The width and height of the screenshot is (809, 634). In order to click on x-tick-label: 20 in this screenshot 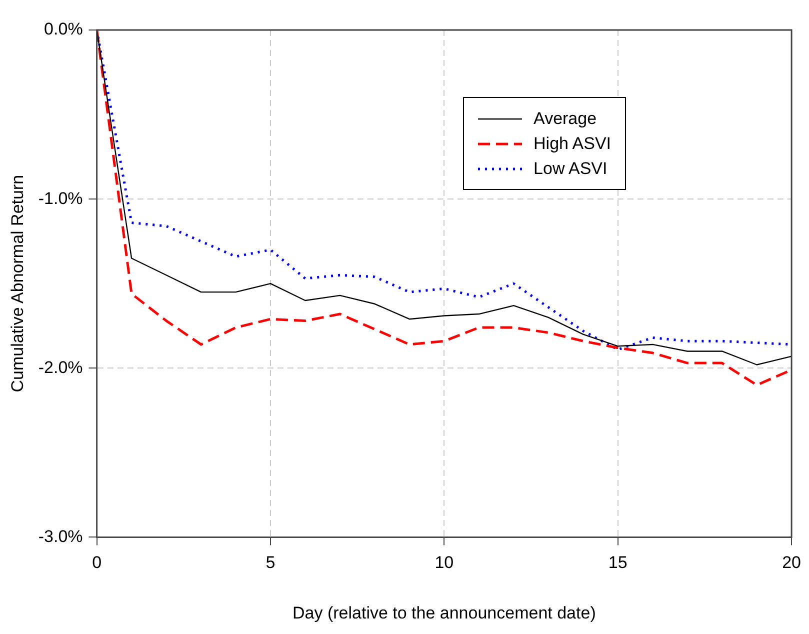, I will do `click(792, 562)`.